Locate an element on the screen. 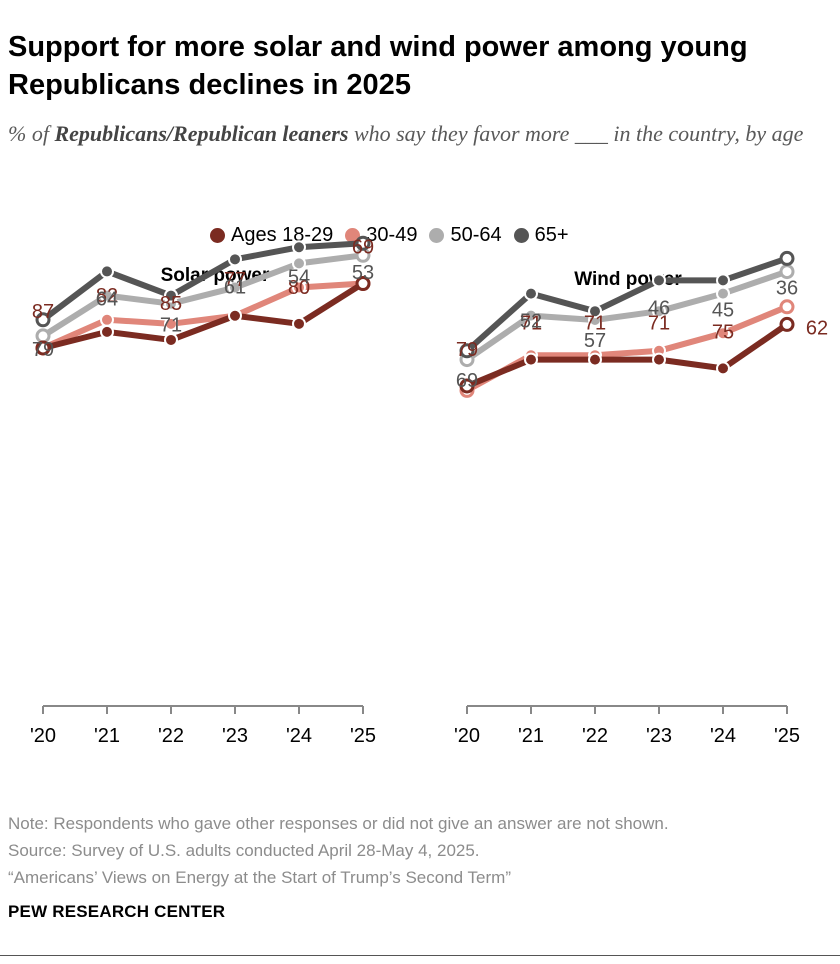  solar-data-label-ages-18-29-0: 87 is located at coordinates (43, 312).